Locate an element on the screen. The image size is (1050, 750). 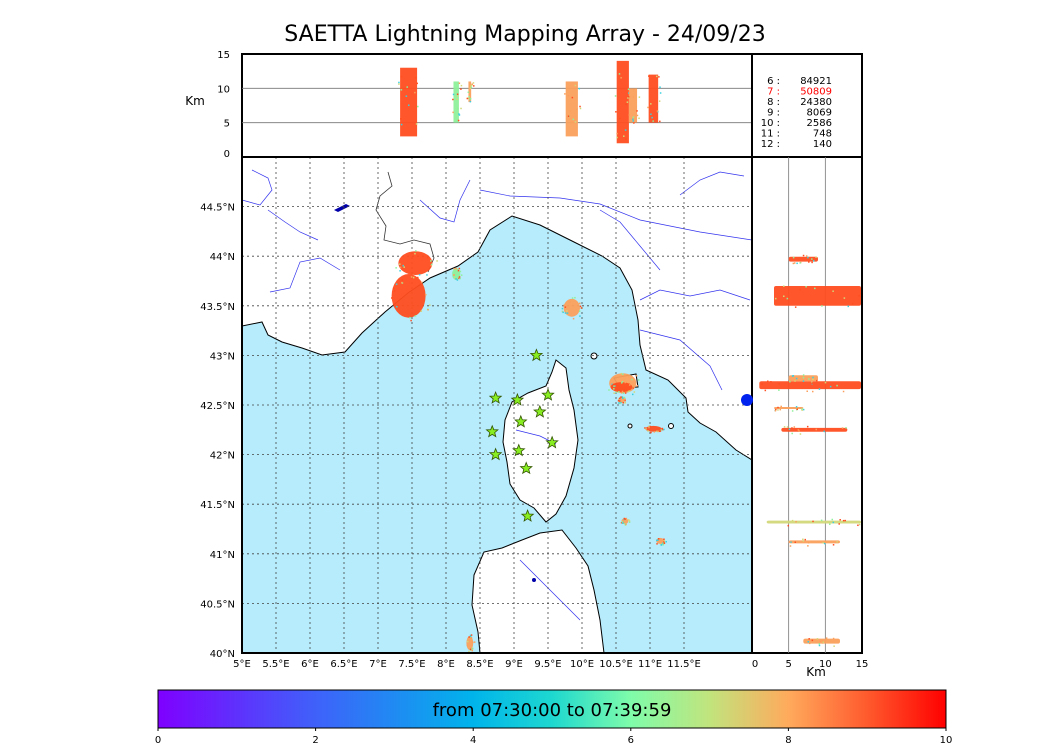
cluster-core is located at coordinates (415, 263).